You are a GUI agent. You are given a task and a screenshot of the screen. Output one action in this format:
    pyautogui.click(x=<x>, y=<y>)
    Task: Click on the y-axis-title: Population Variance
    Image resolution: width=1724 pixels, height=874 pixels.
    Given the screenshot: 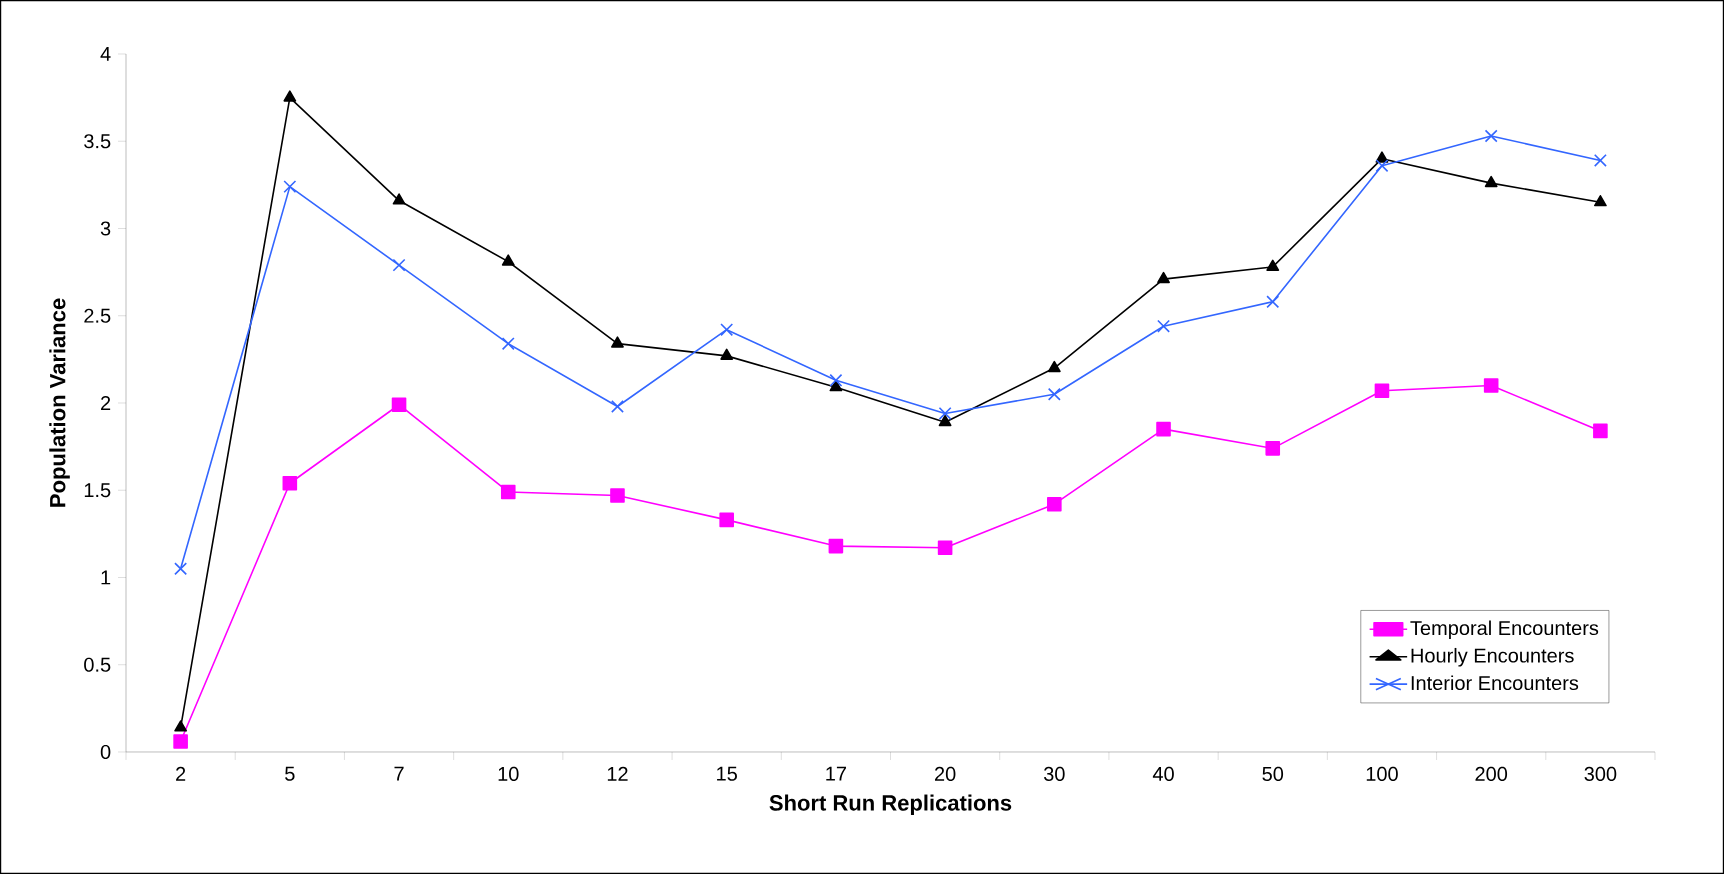 What is the action you would take?
    pyautogui.click(x=59, y=402)
    